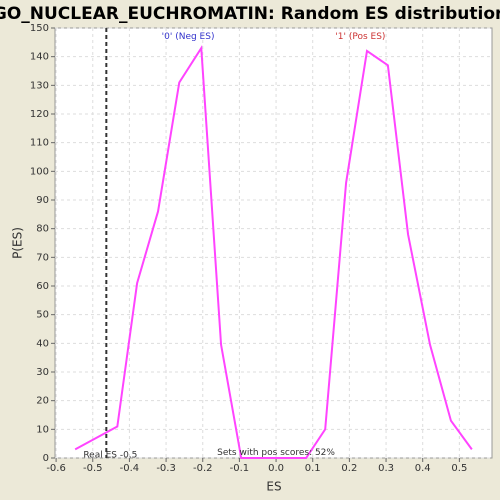 The width and height of the screenshot is (500, 500). I want to click on y-tick-label: 120, so click(39, 114).